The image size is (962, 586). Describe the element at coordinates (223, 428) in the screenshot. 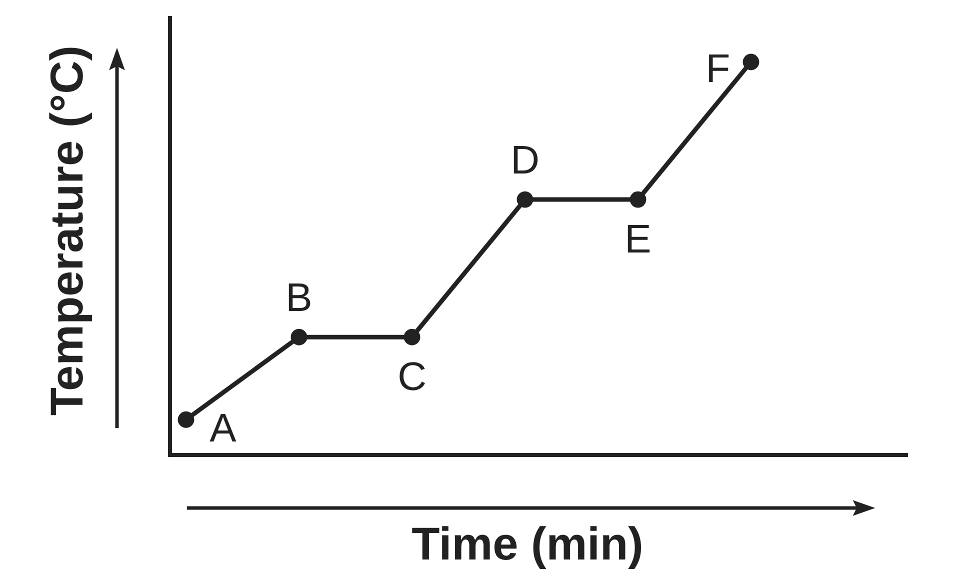

I see `annotation: A` at that location.